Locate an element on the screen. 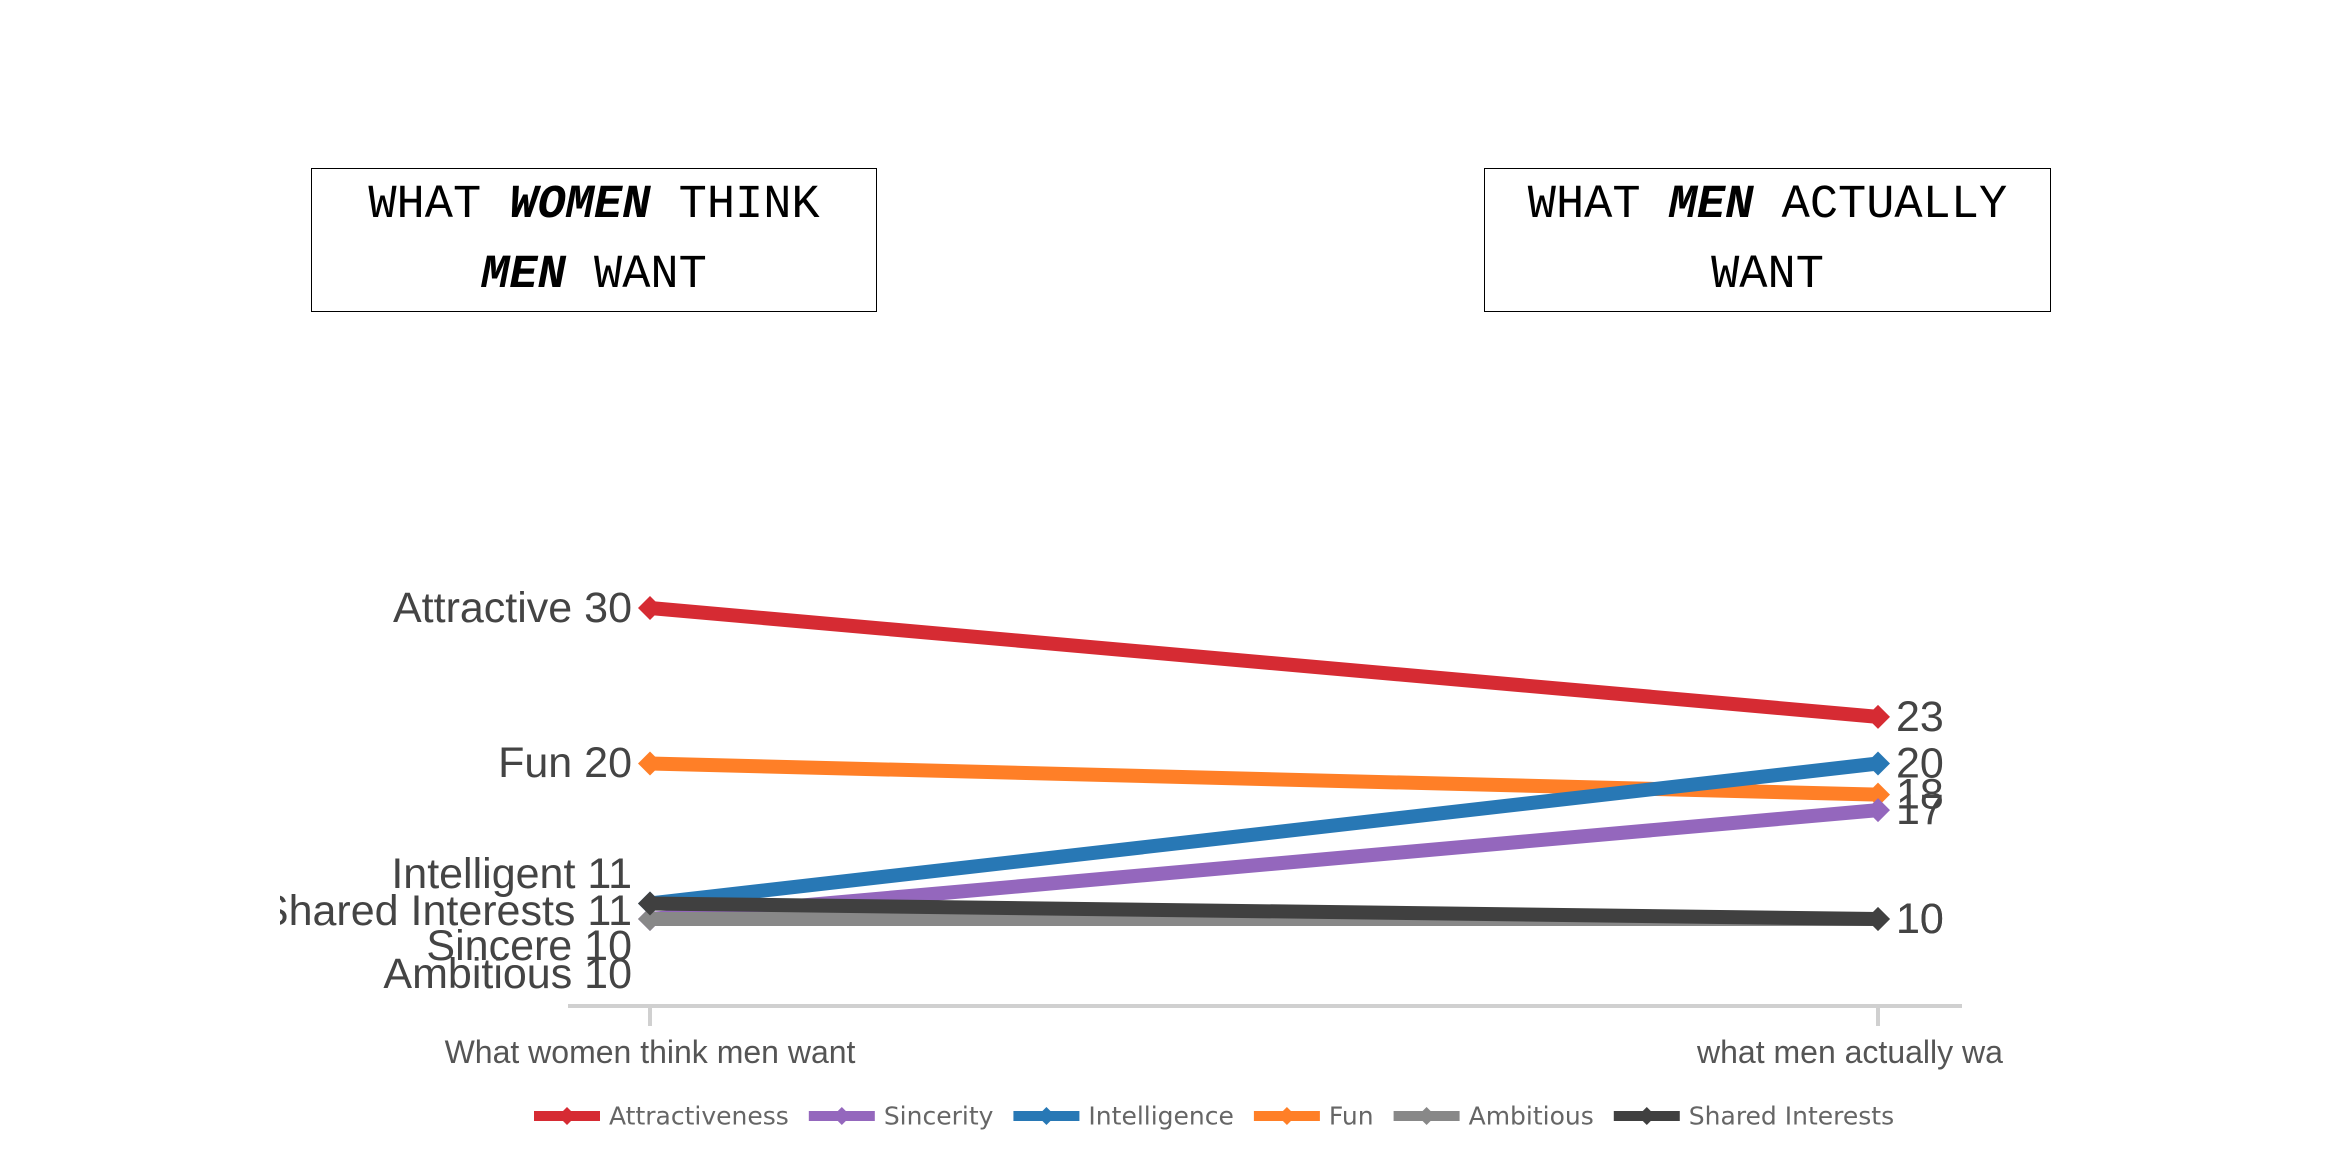 The width and height of the screenshot is (2340, 1156). legend-label-shared-interests: Shared Interests is located at coordinates (1791, 1116).